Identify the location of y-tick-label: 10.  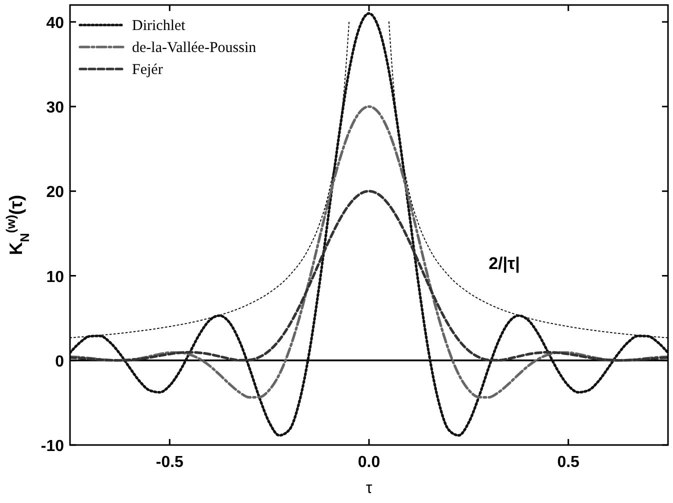
(55, 277).